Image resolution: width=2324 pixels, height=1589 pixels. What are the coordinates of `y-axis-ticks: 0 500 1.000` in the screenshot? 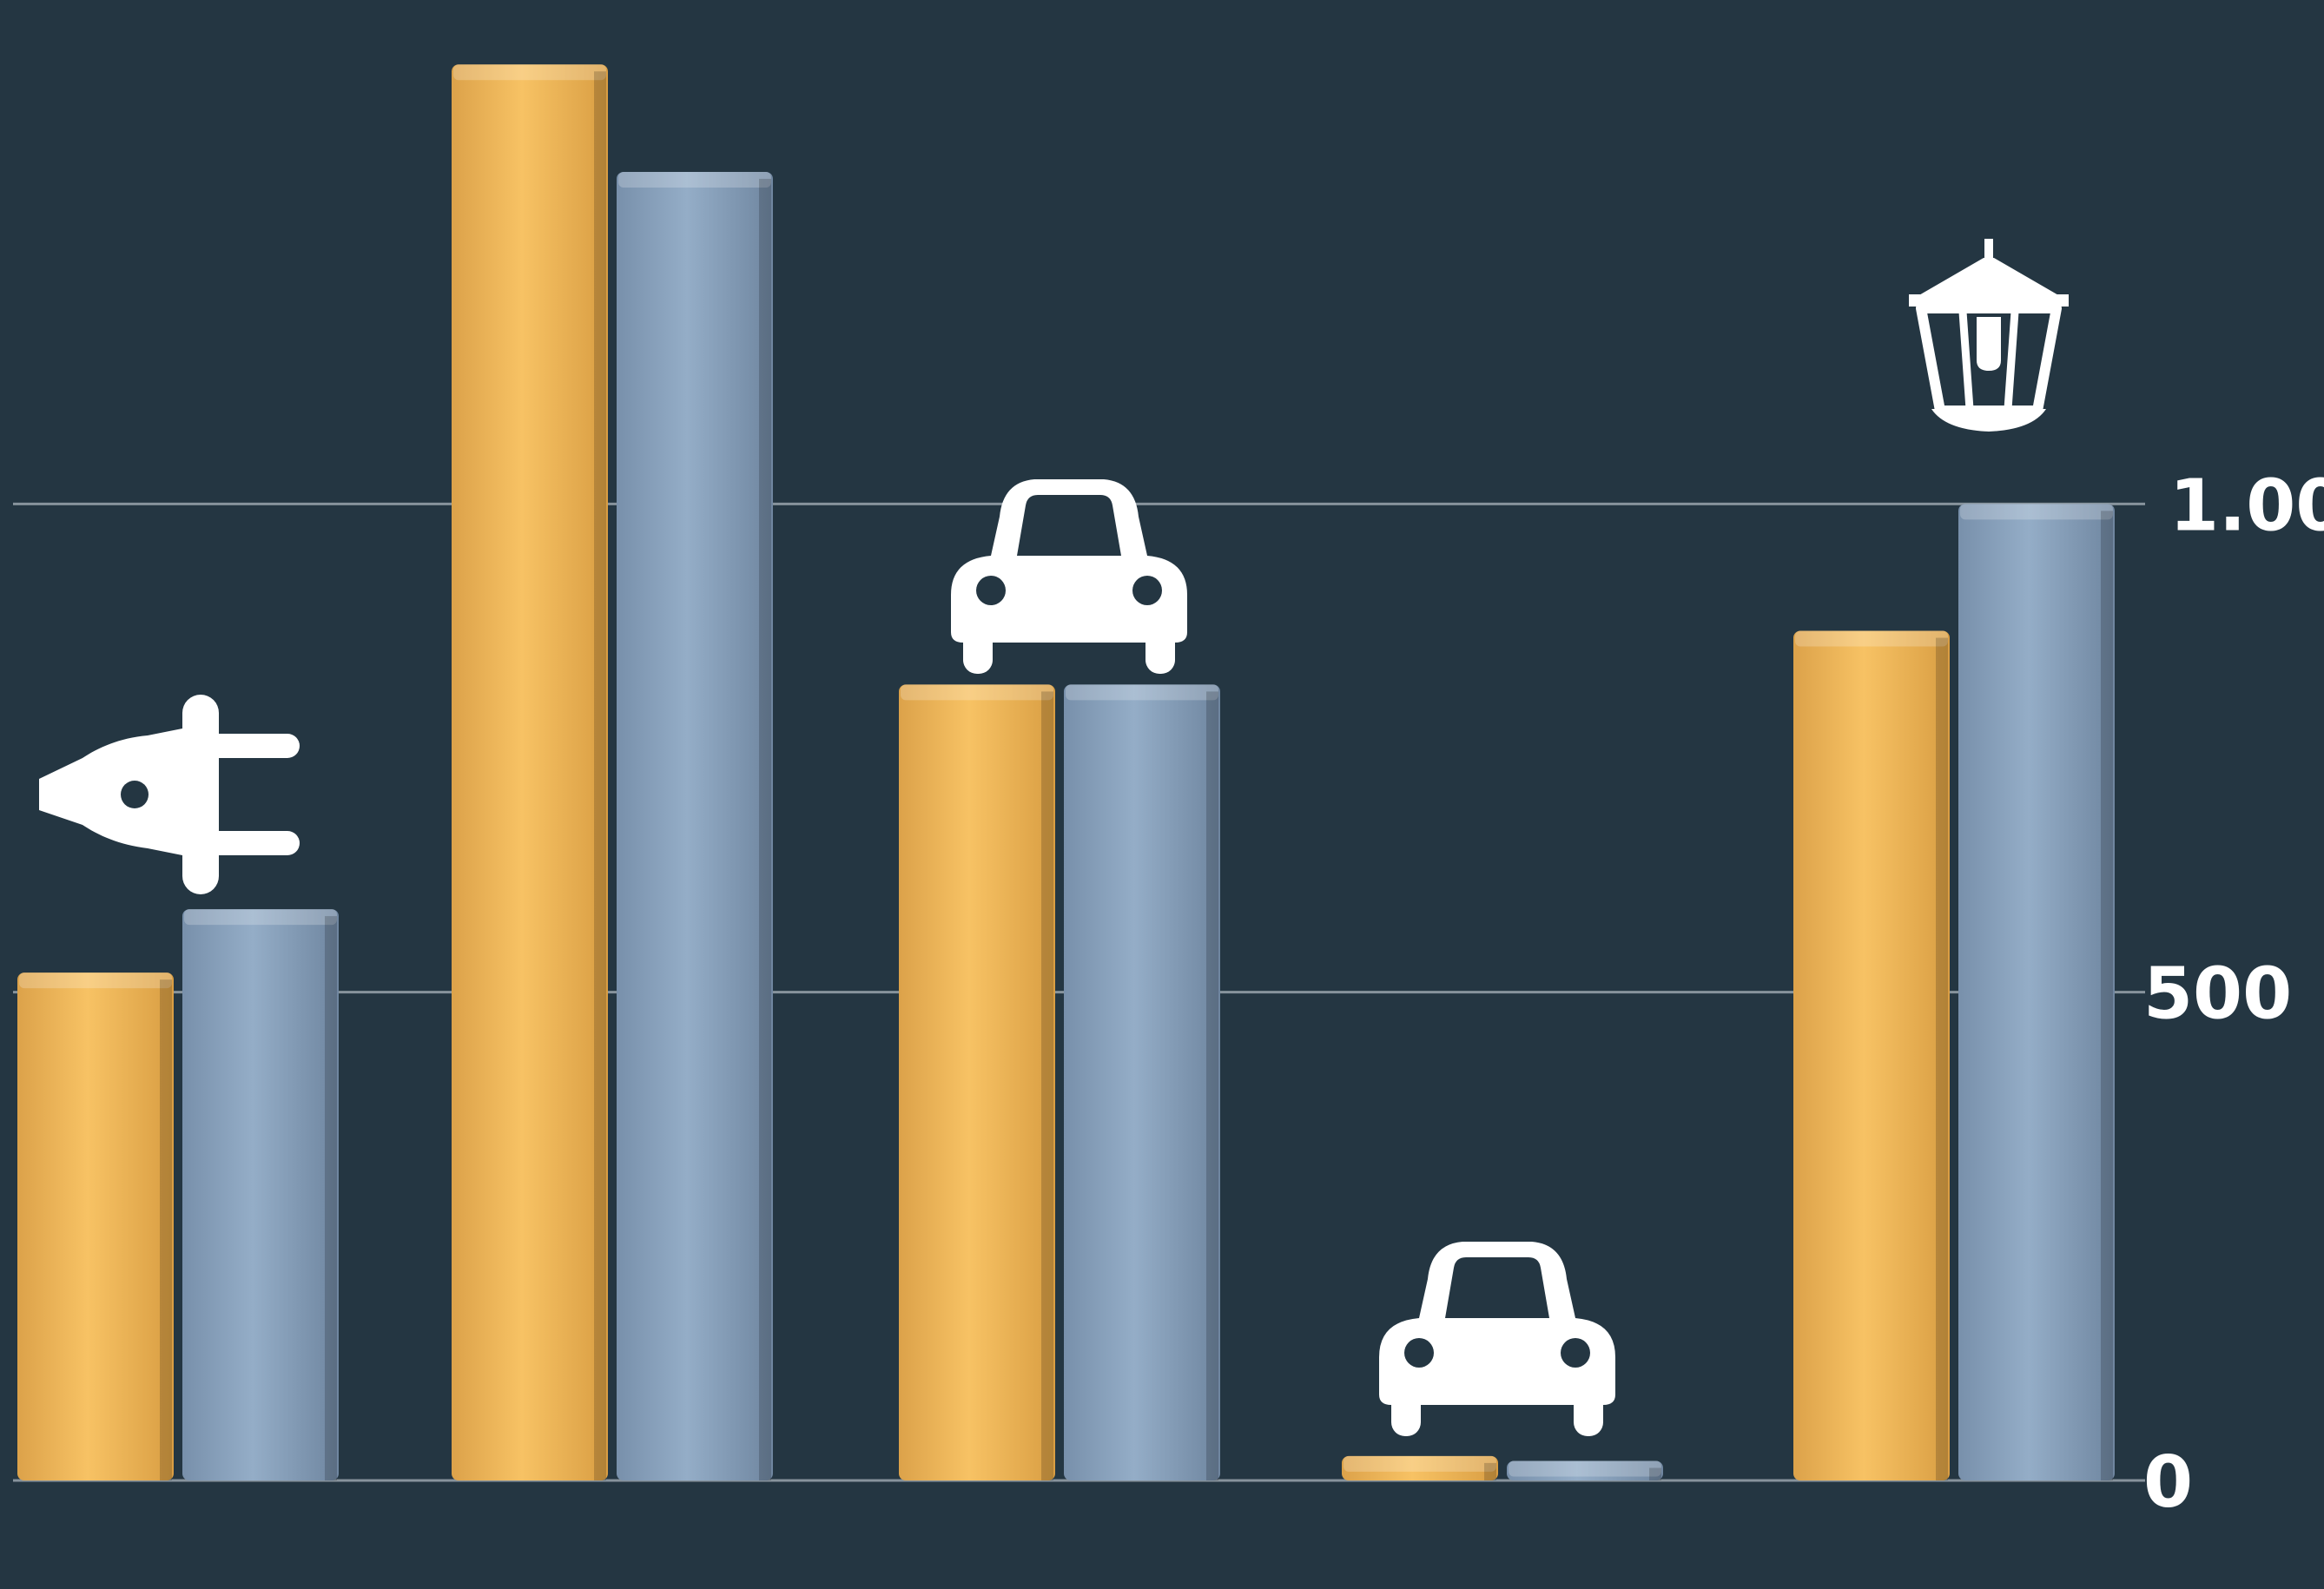 It's located at (2233, 994).